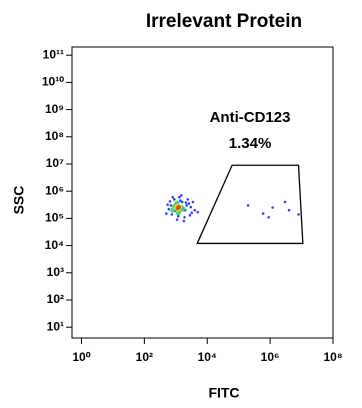 Image resolution: width=362 pixels, height=408 pixels. What do you see at coordinates (55, 163) in the screenshot?
I see `y-tick-label: 10⁷` at bounding box center [55, 163].